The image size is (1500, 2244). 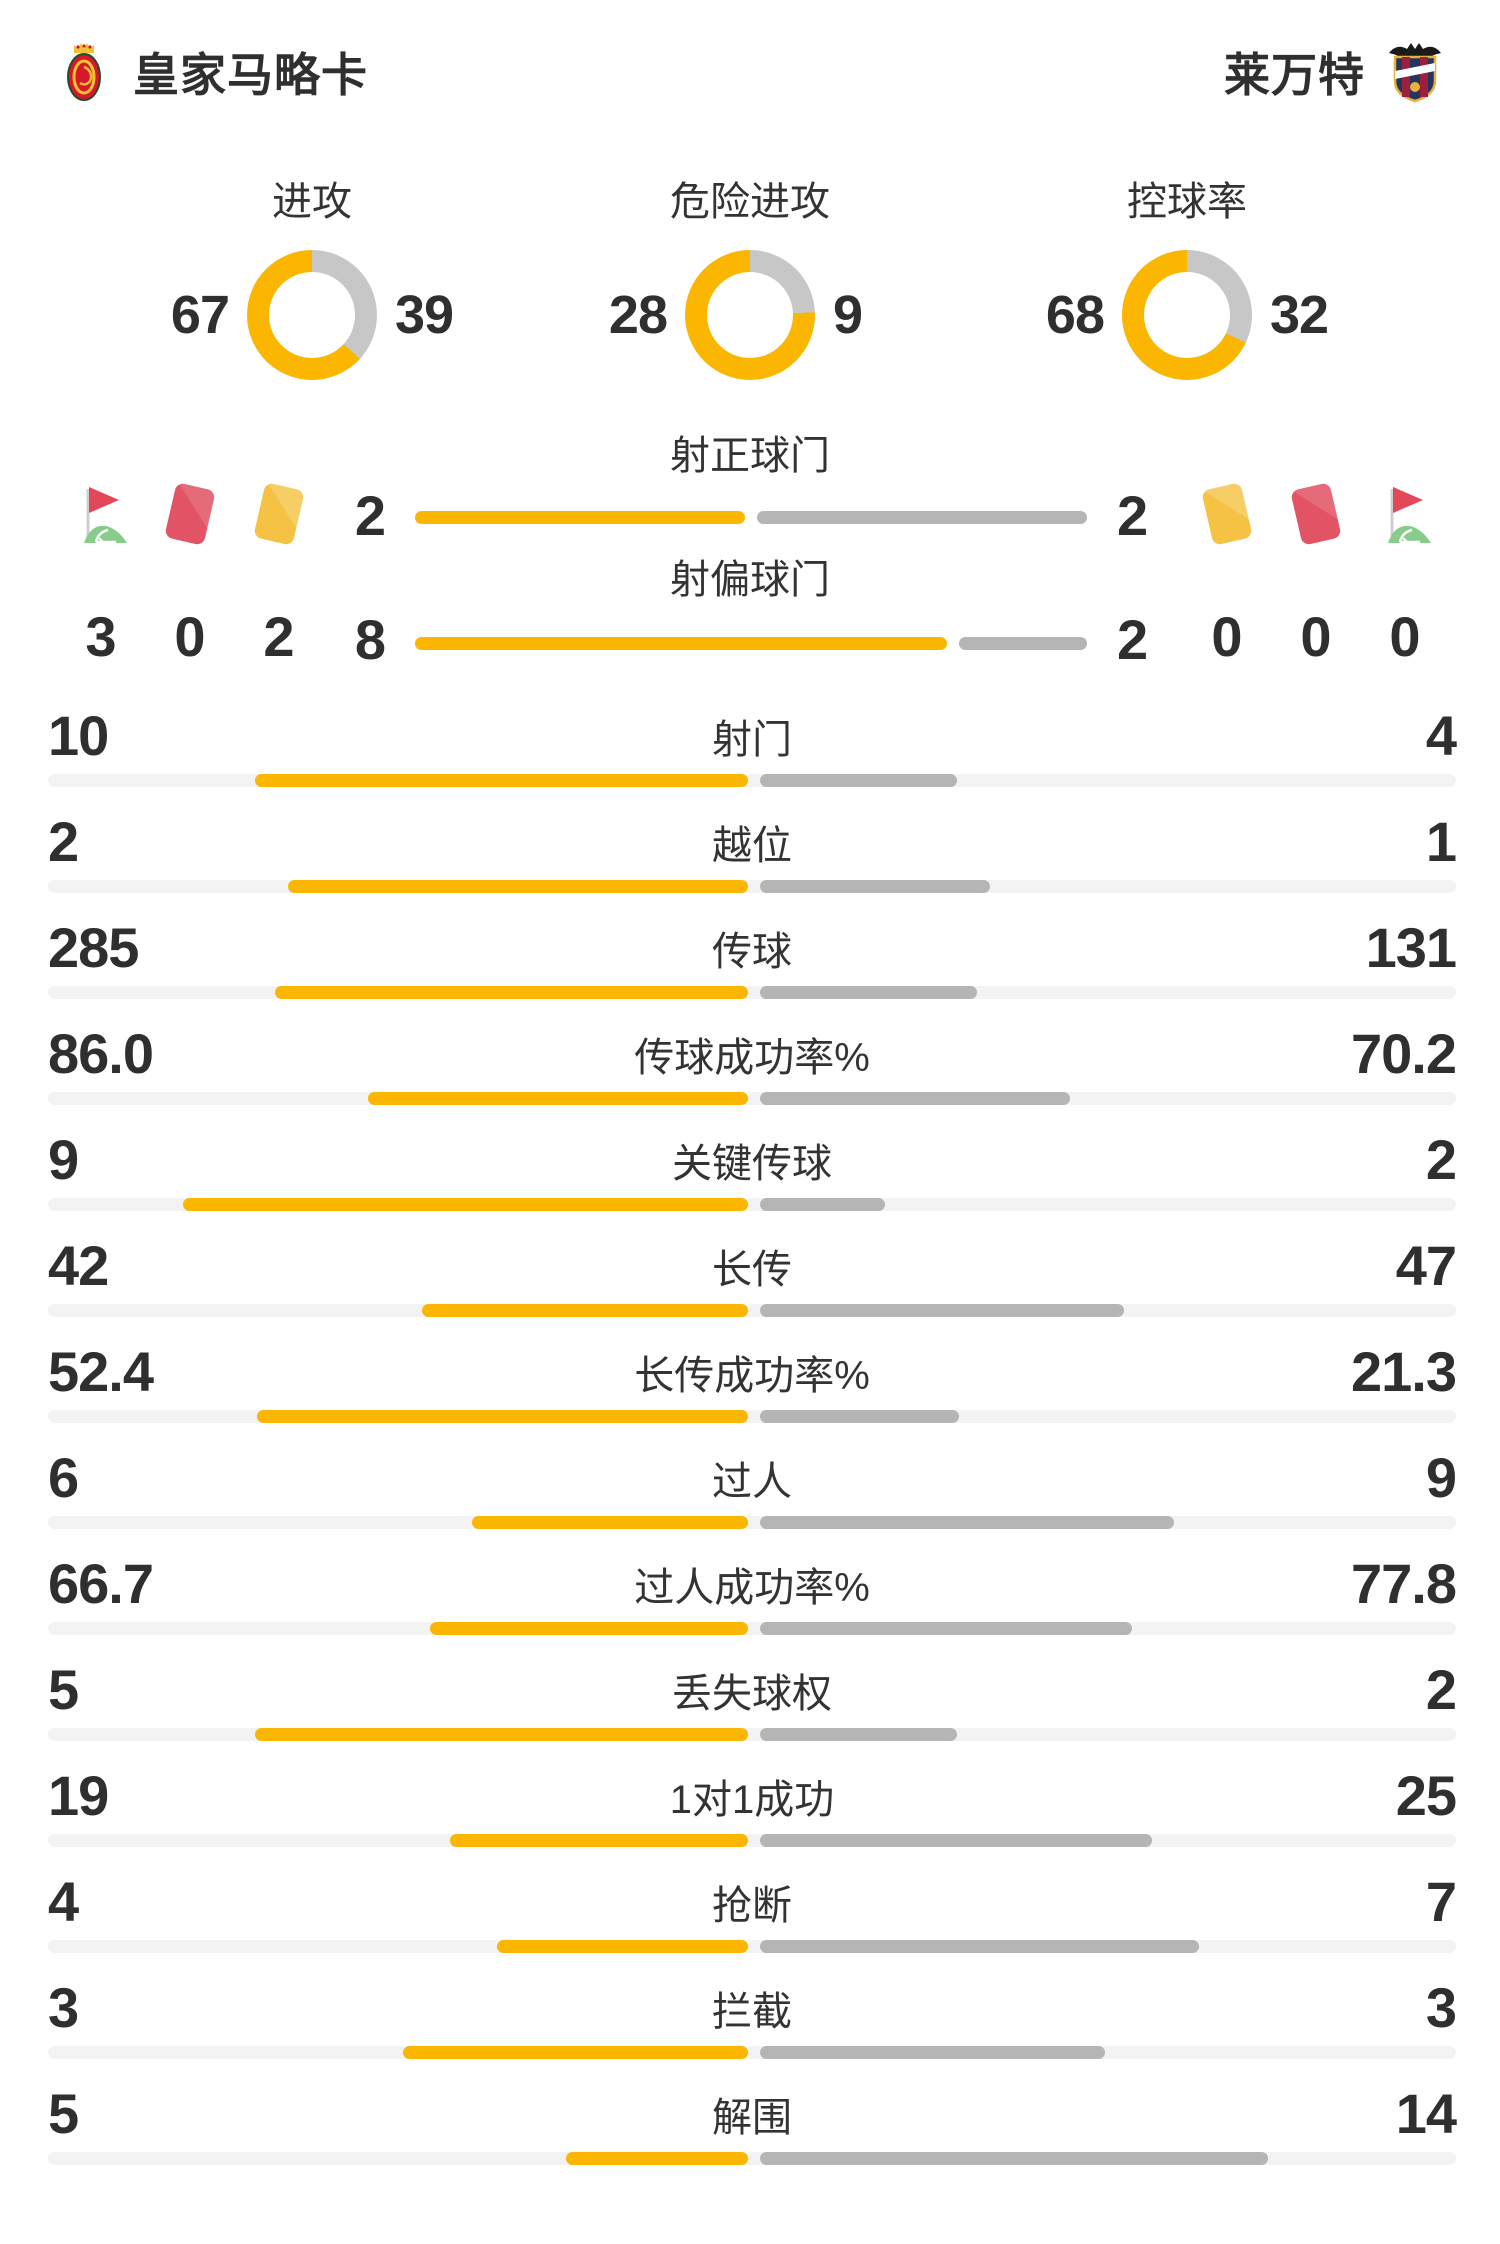 I want to click on stat-away-value: 77.8, so click(x=1404, y=1583).